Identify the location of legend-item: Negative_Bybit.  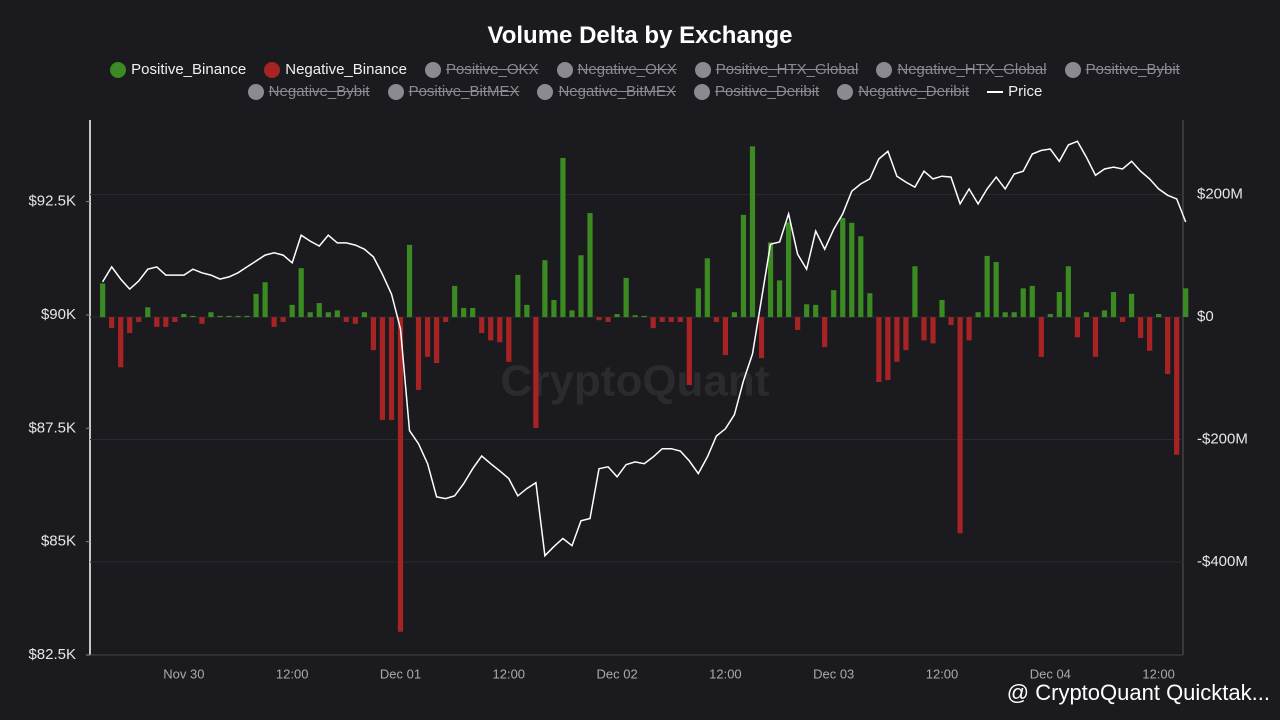
(308, 91).